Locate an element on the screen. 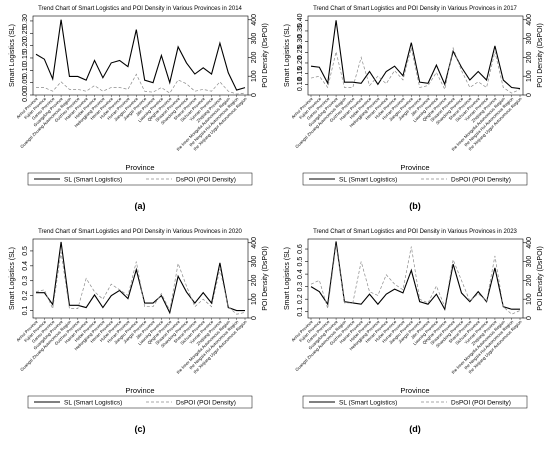  y-tick-label: 0.30 is located at coordinates (25, 21).